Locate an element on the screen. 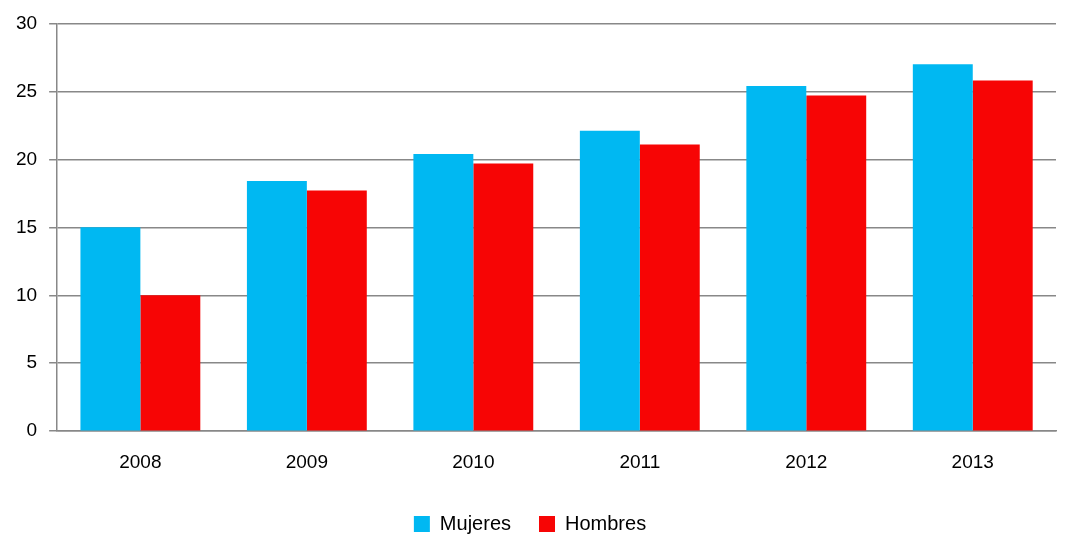 The width and height of the screenshot is (1066, 548). y-tick-label: 5 is located at coordinates (32, 362).